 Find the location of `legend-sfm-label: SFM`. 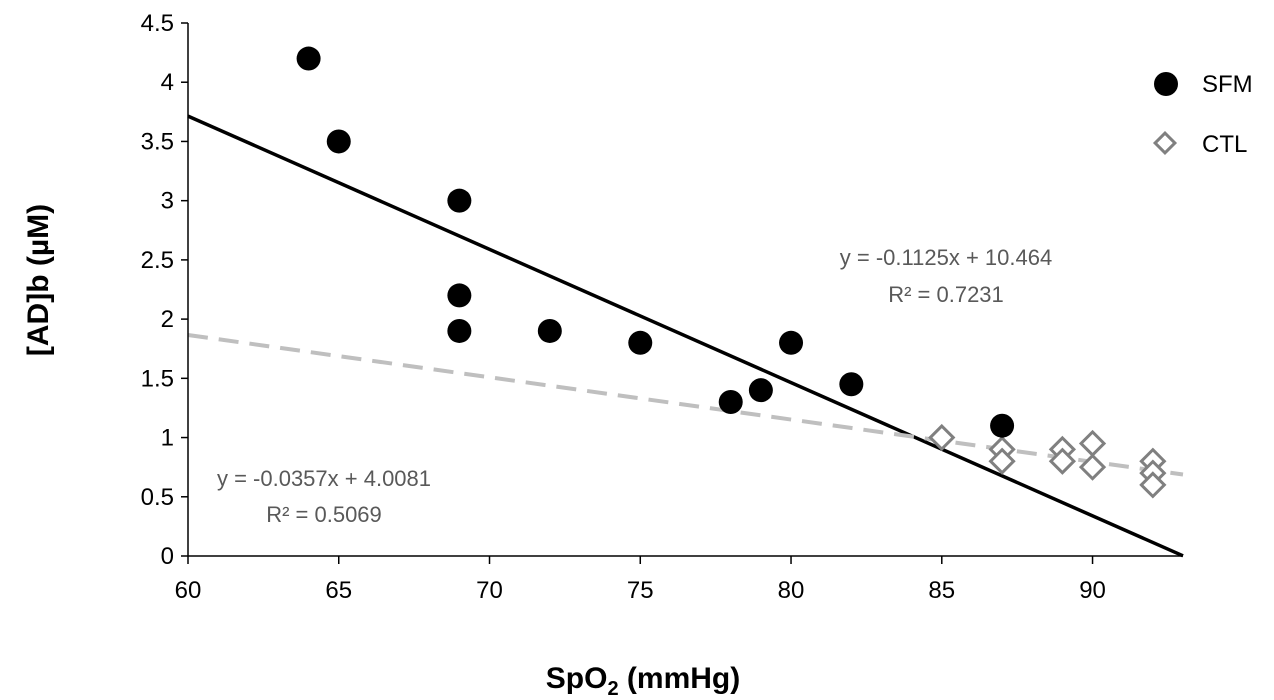

legend-sfm-label: SFM is located at coordinates (1227, 84).